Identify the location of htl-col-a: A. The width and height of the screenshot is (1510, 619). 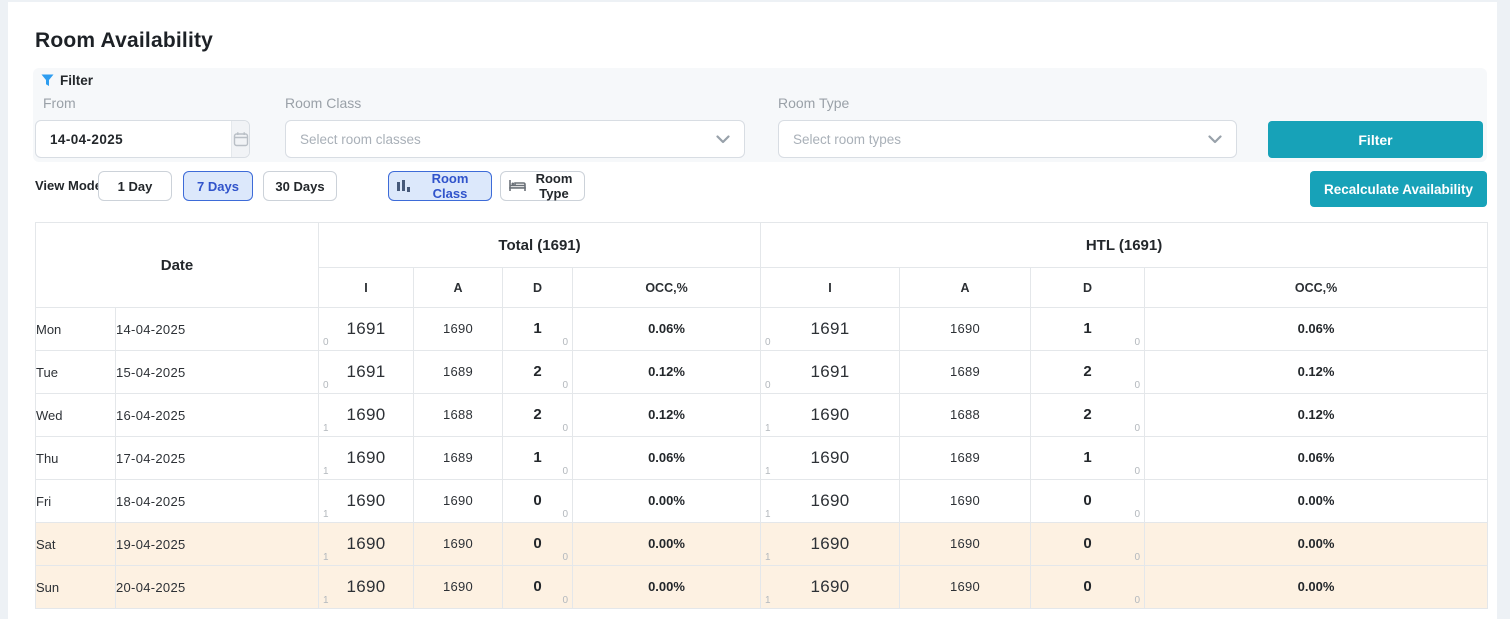
(965, 287).